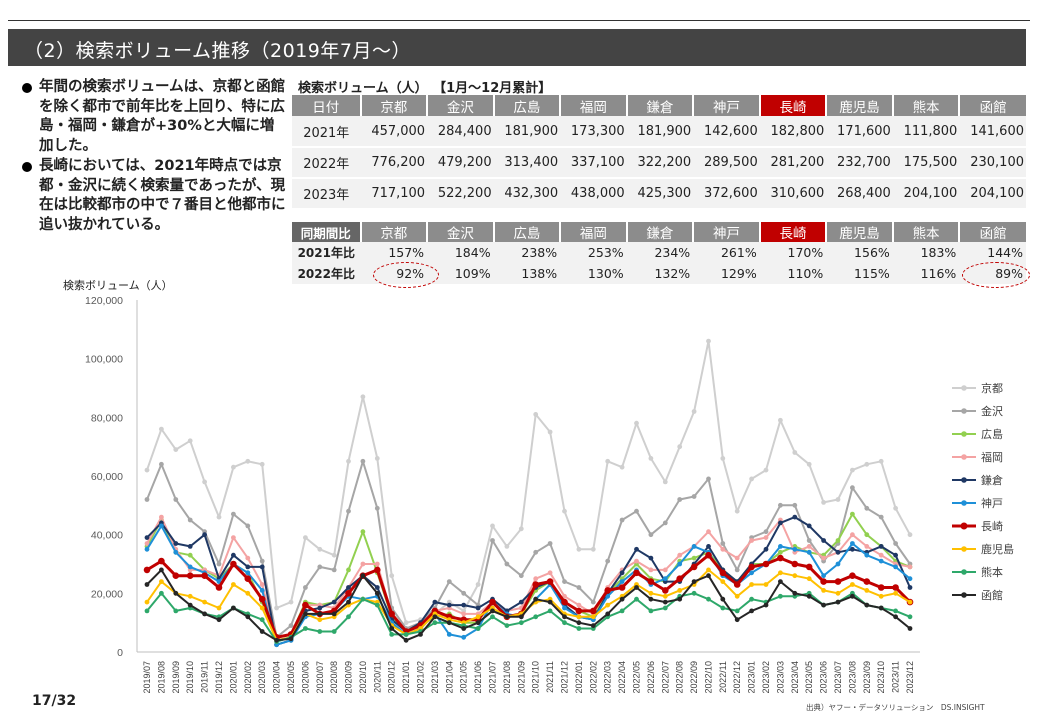  I want to click on col-header-fukuoka: 福岡, so click(594, 232).